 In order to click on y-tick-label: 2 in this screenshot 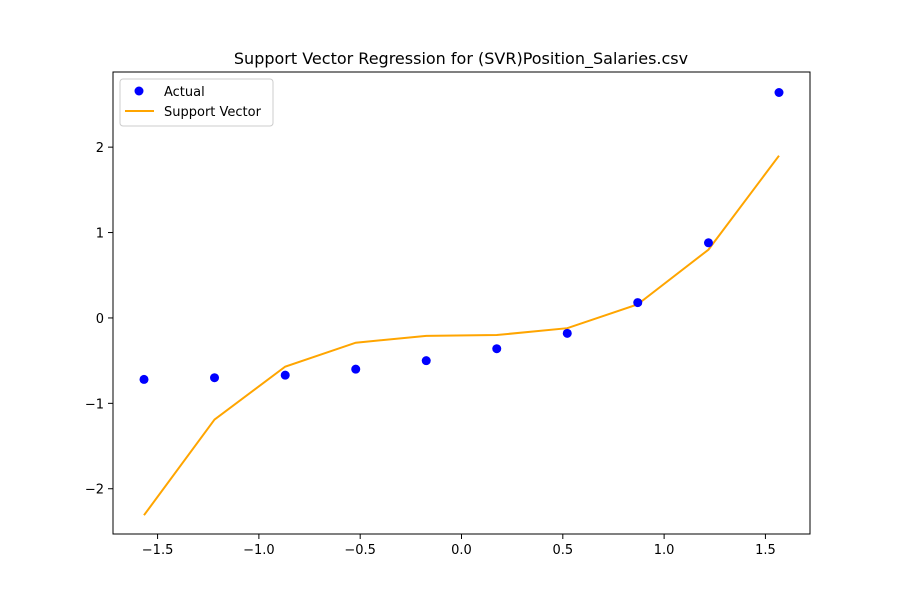, I will do `click(100, 148)`.